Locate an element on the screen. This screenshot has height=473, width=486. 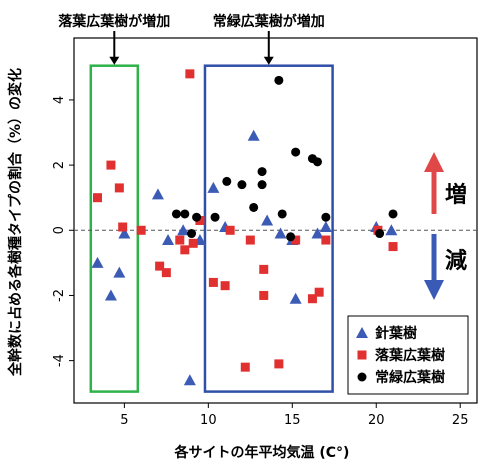
side-indicators: 増減 is located at coordinates (445, 226).